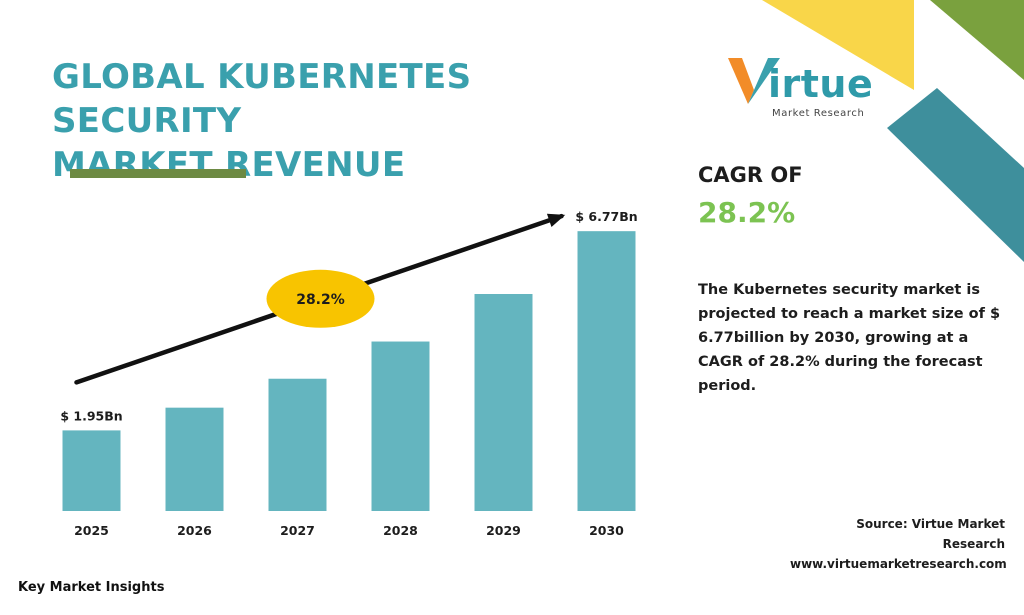 This screenshot has width=1024, height=615. Describe the element at coordinates (194, 530) in the screenshot. I see `x-tick-label-2026: 2026` at that location.